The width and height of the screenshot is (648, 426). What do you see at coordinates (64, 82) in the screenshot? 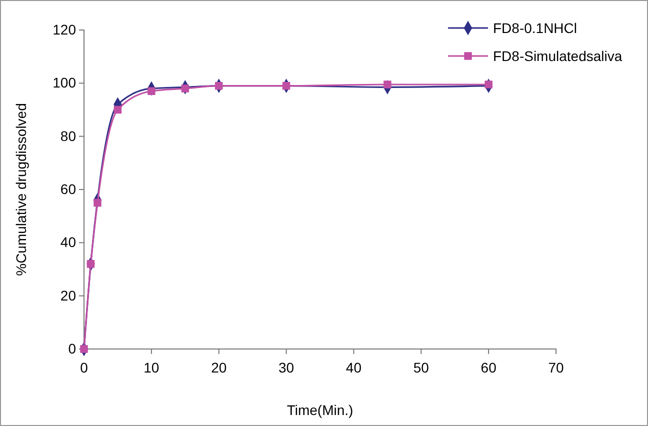
I see `y-tick-label: 100` at bounding box center [64, 82].